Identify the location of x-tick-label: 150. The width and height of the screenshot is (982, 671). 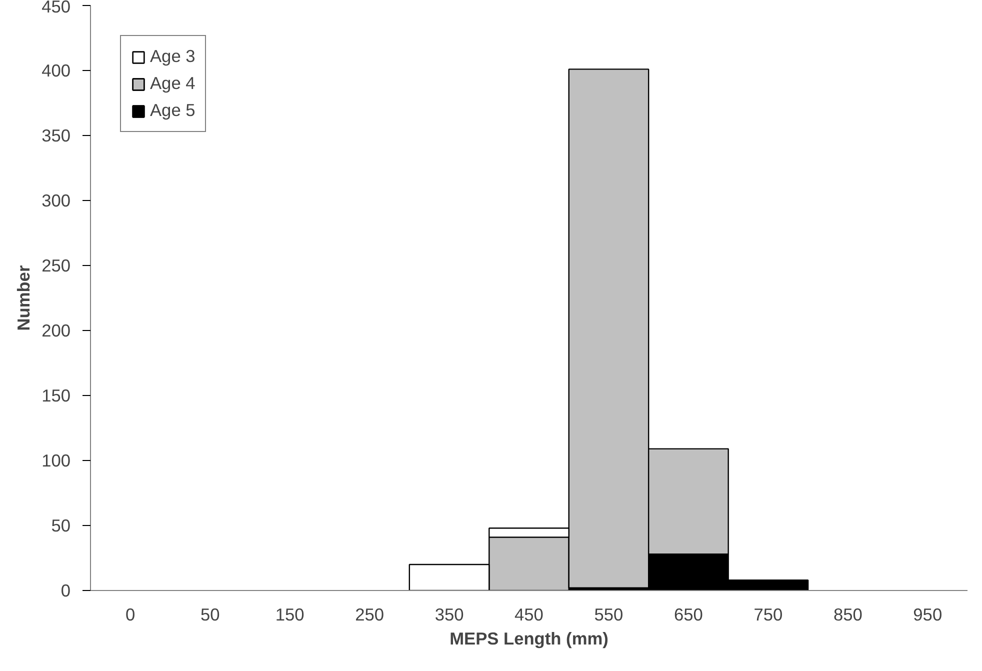
(289, 614).